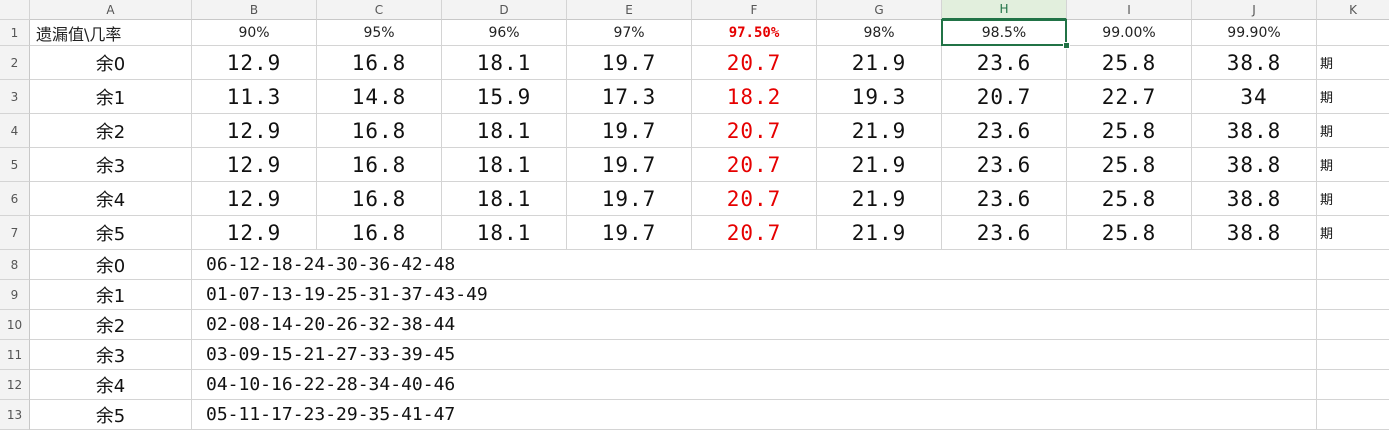 The image size is (1389, 430). Describe the element at coordinates (111, 199) in the screenshot. I see `row-label-cell: 余4` at that location.